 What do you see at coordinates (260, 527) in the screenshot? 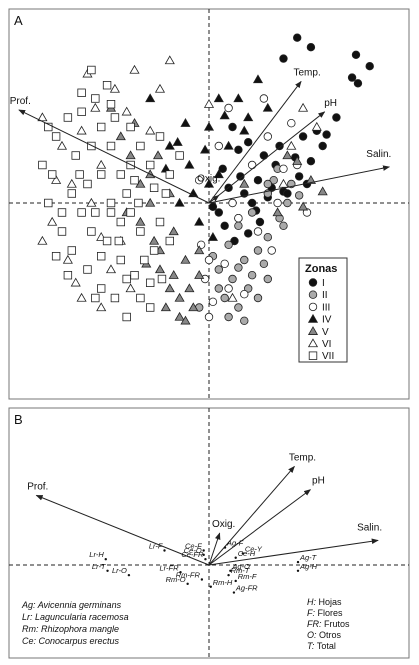
I see `vector-b-ph` at bounding box center [260, 527].